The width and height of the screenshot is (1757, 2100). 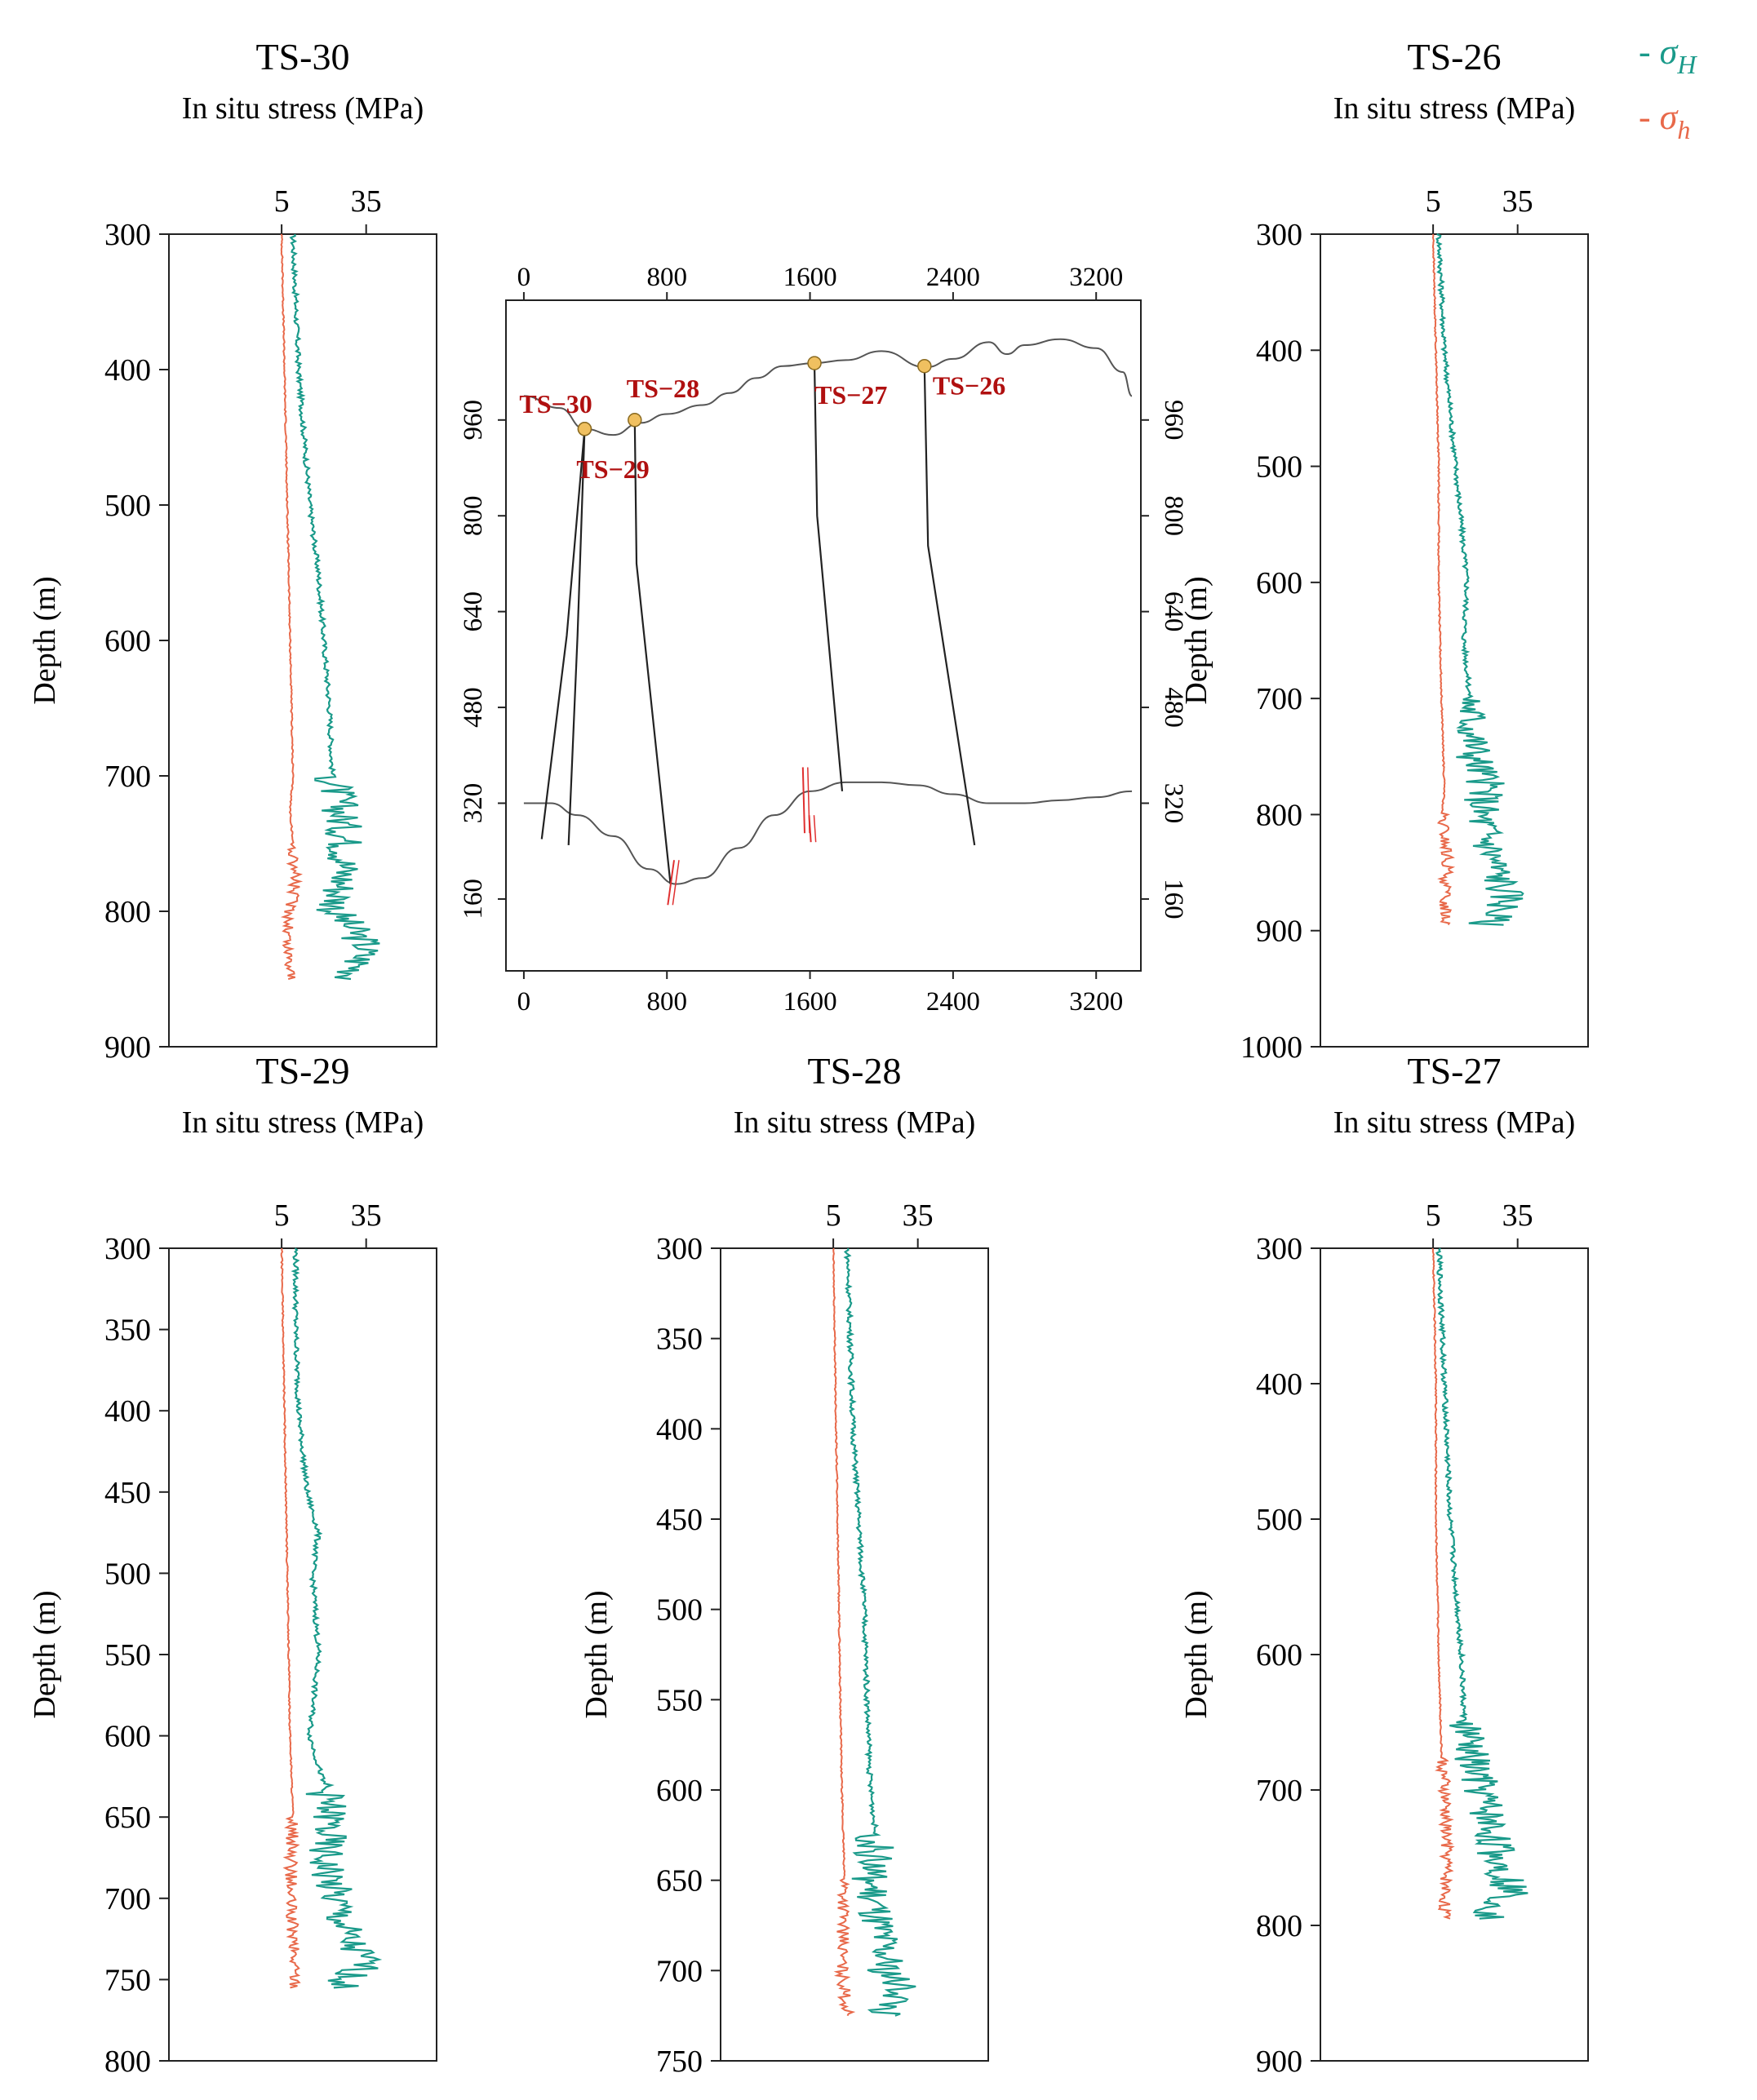 I want to click on xsec-surface-line, so click(x=828, y=387).